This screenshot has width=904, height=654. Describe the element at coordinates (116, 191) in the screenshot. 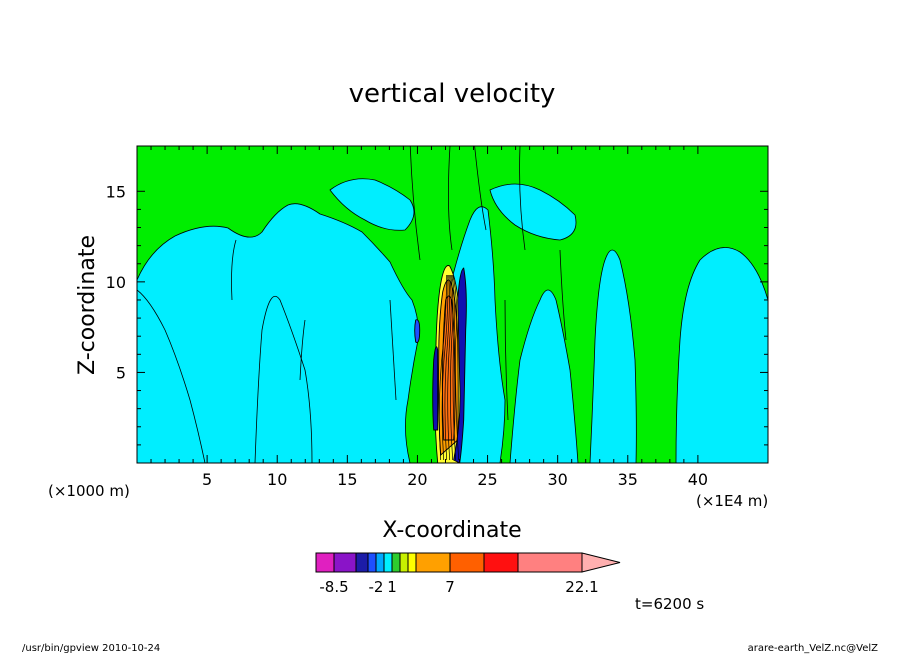

I see `y-tick-label: 15` at that location.